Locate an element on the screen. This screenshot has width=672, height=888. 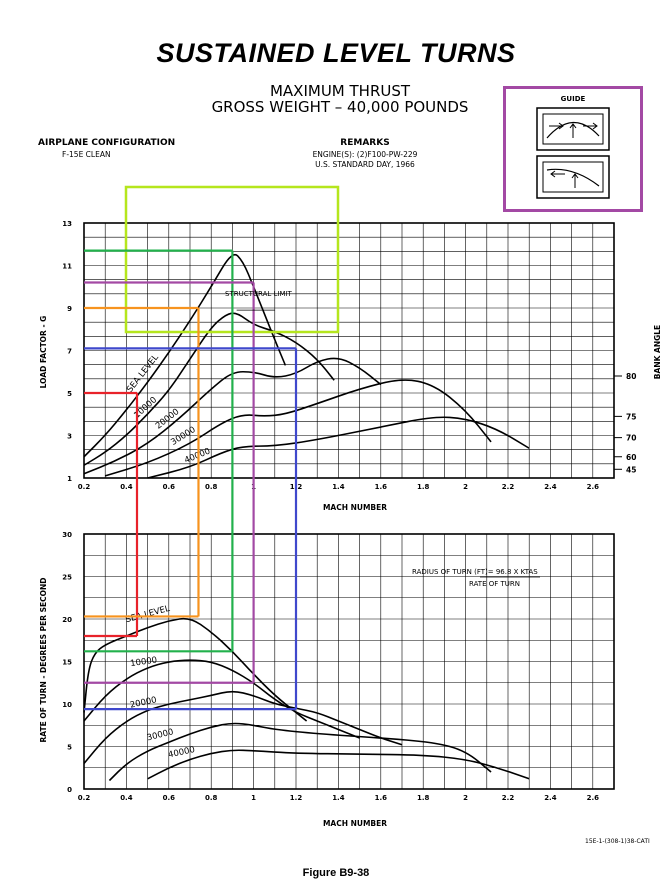
x-tick-label: 1.2 is located at coordinates (296, 798).